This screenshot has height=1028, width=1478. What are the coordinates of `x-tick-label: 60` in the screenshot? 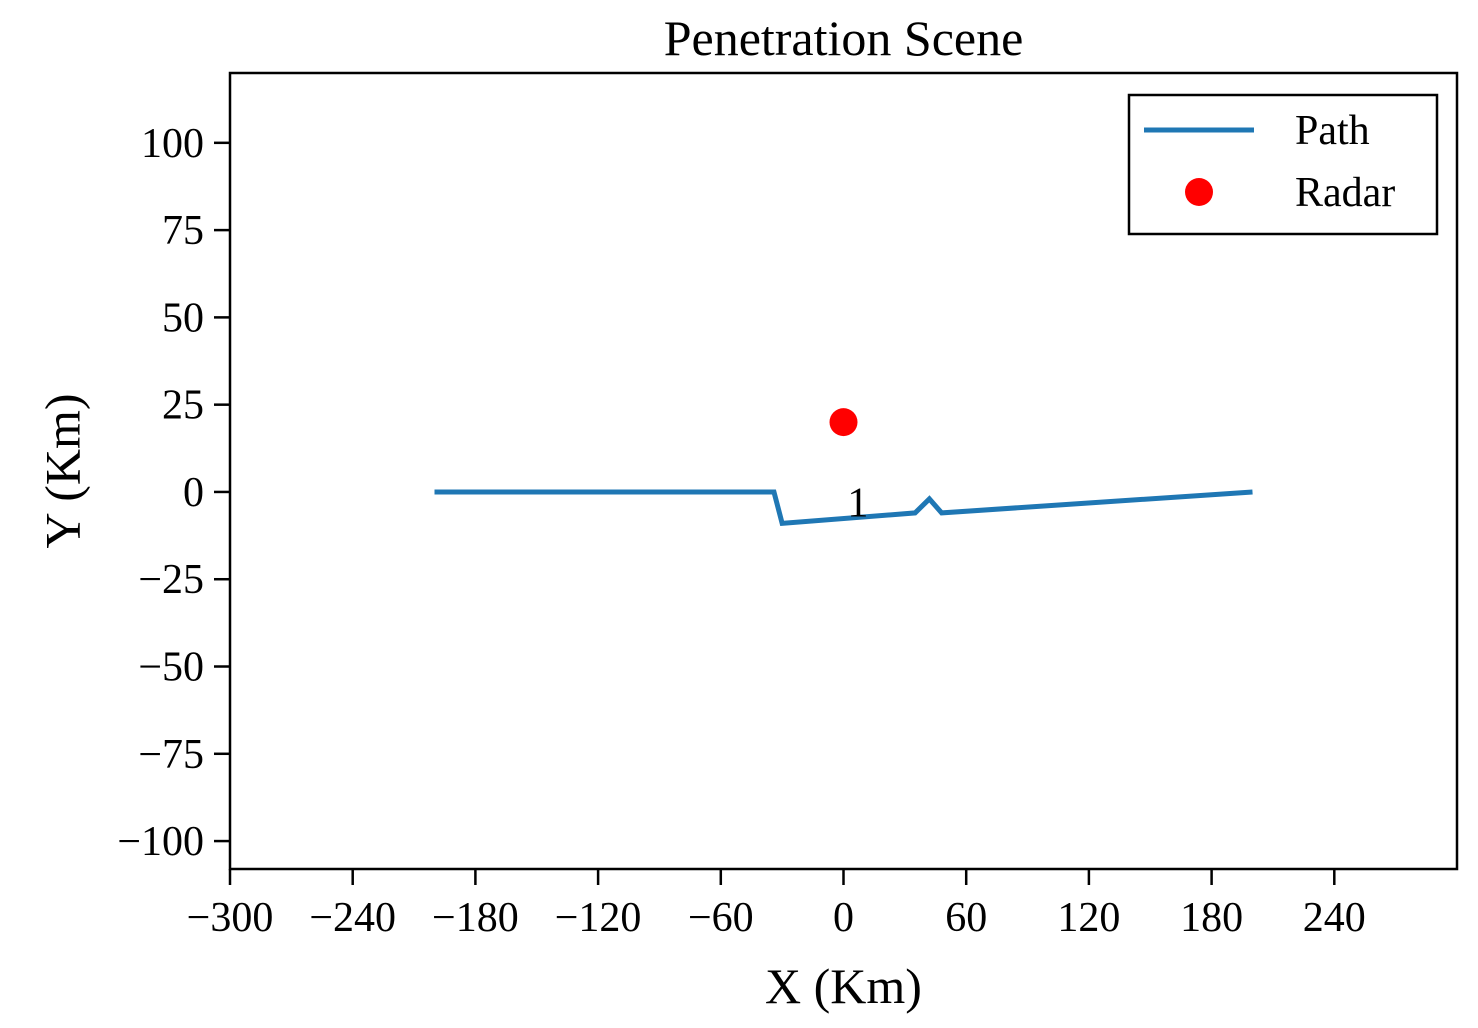 It's located at (966, 918).